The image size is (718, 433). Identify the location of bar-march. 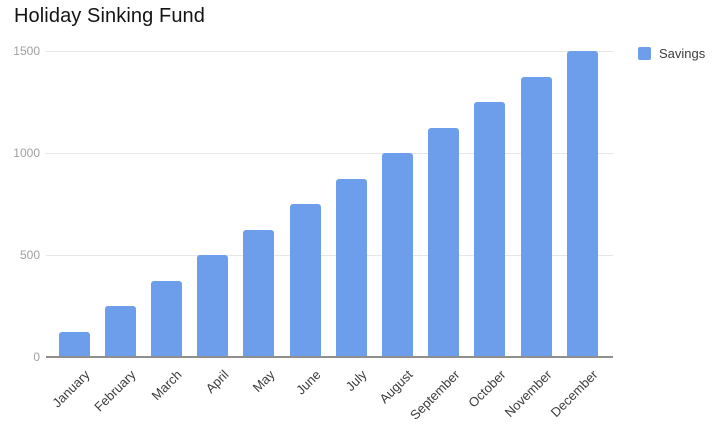
(166, 318).